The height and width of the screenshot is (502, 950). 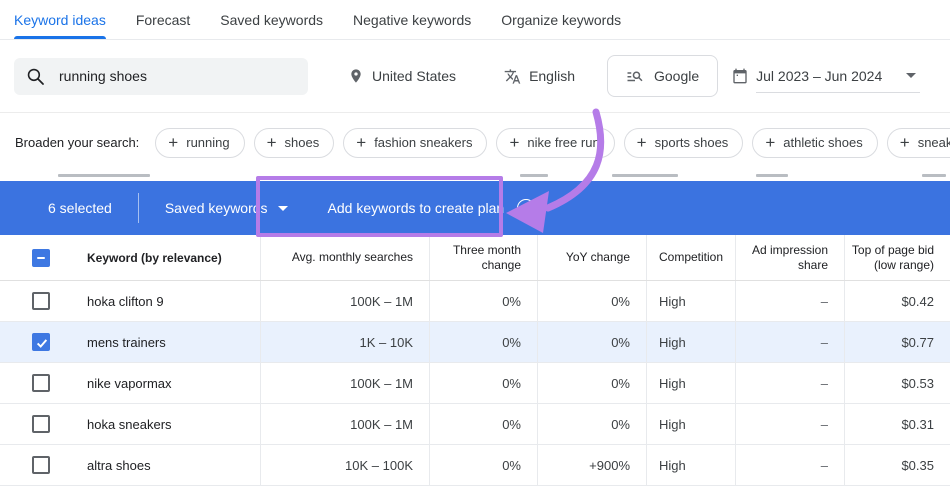 What do you see at coordinates (897, 465) in the screenshot?
I see `top-of-page-bid-cell: $0.35` at bounding box center [897, 465].